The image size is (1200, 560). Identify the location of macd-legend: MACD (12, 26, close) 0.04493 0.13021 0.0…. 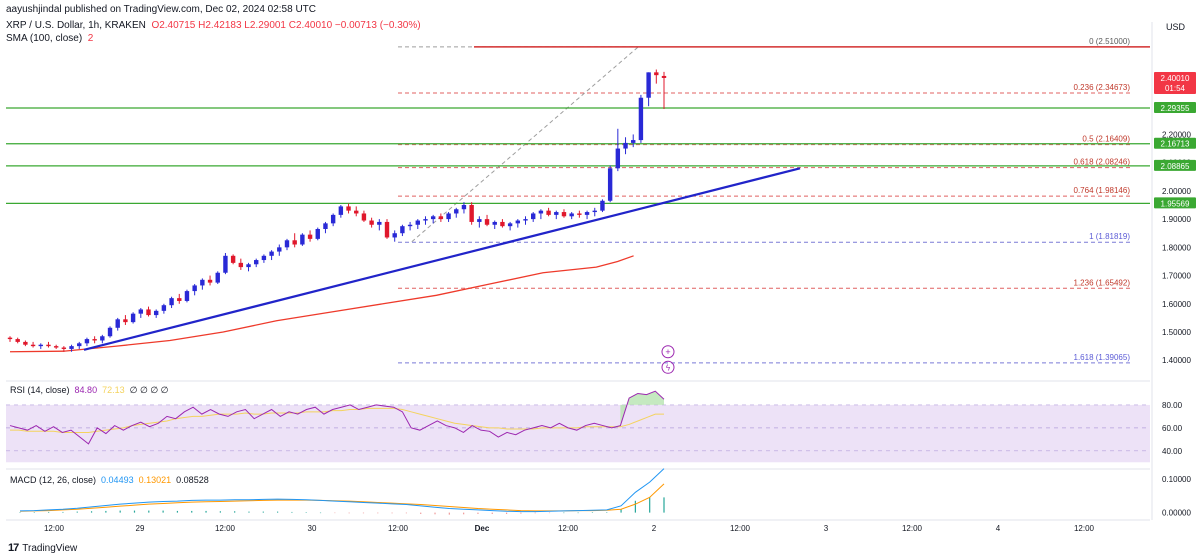
(109, 480).